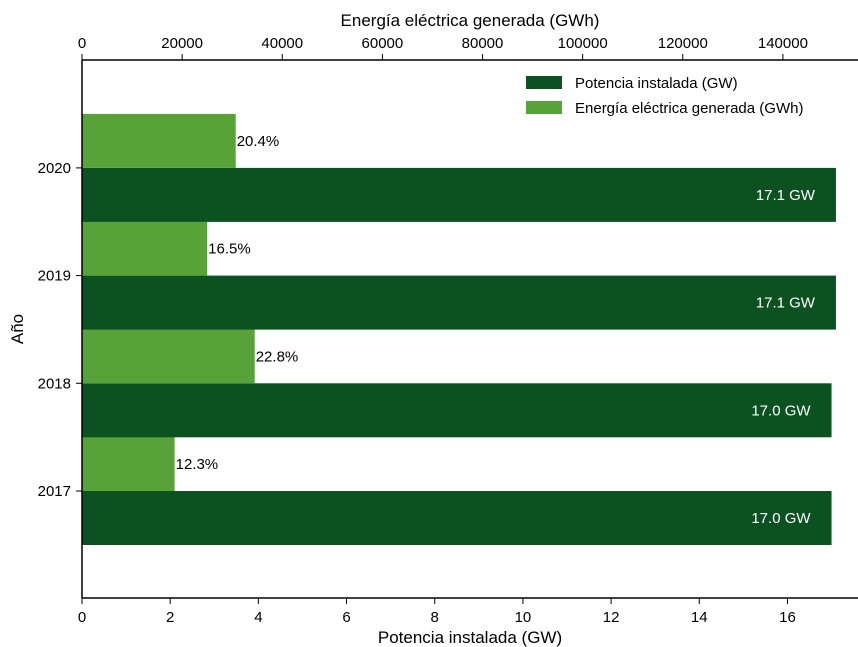 The width and height of the screenshot is (858, 647). What do you see at coordinates (611, 617) in the screenshot?
I see `x-bottom-tick-label: 12` at bounding box center [611, 617].